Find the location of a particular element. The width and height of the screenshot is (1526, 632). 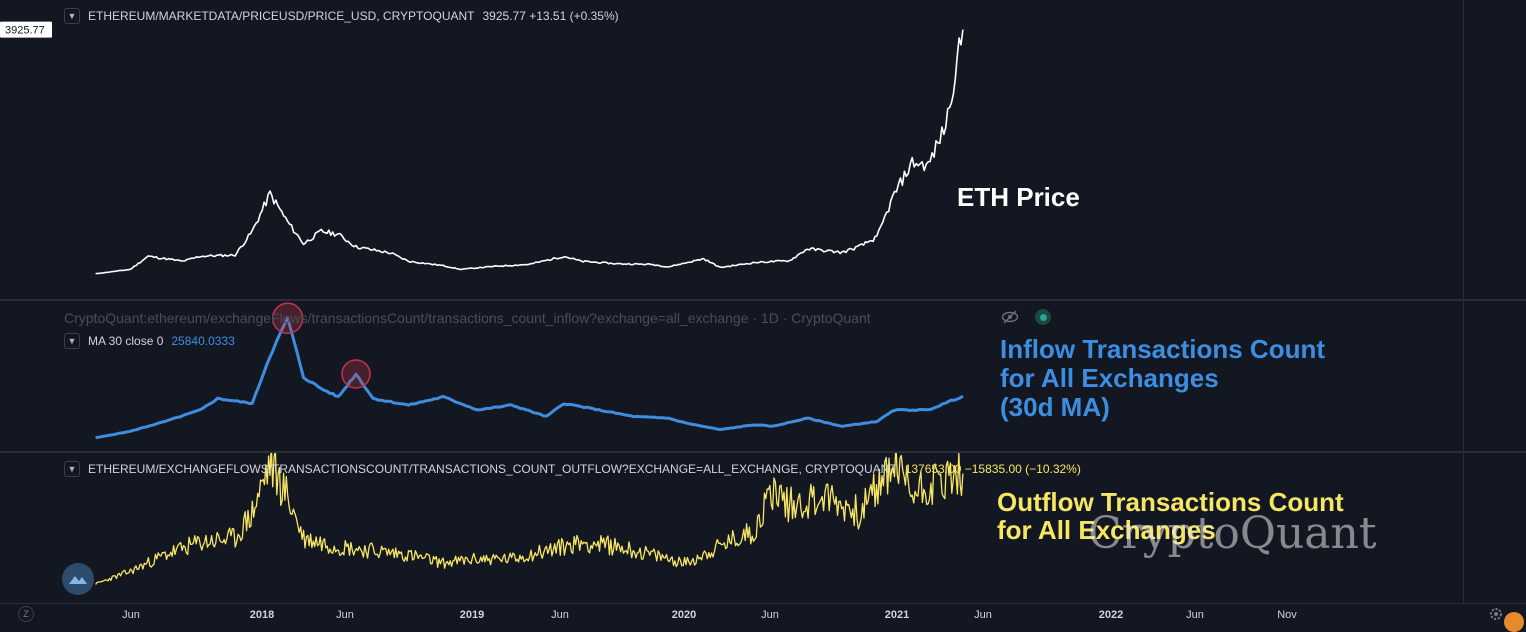

x-tick-label: 2019 is located at coordinates (472, 615).